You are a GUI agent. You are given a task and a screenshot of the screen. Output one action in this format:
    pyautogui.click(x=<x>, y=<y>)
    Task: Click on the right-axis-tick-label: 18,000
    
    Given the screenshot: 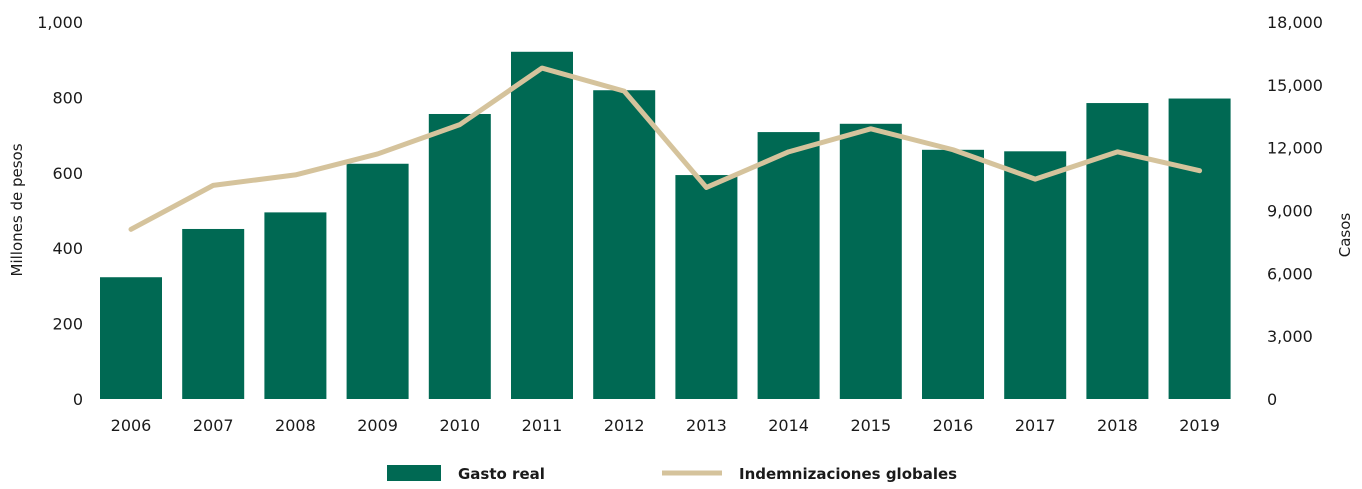 What is the action you would take?
    pyautogui.click(x=1295, y=22)
    